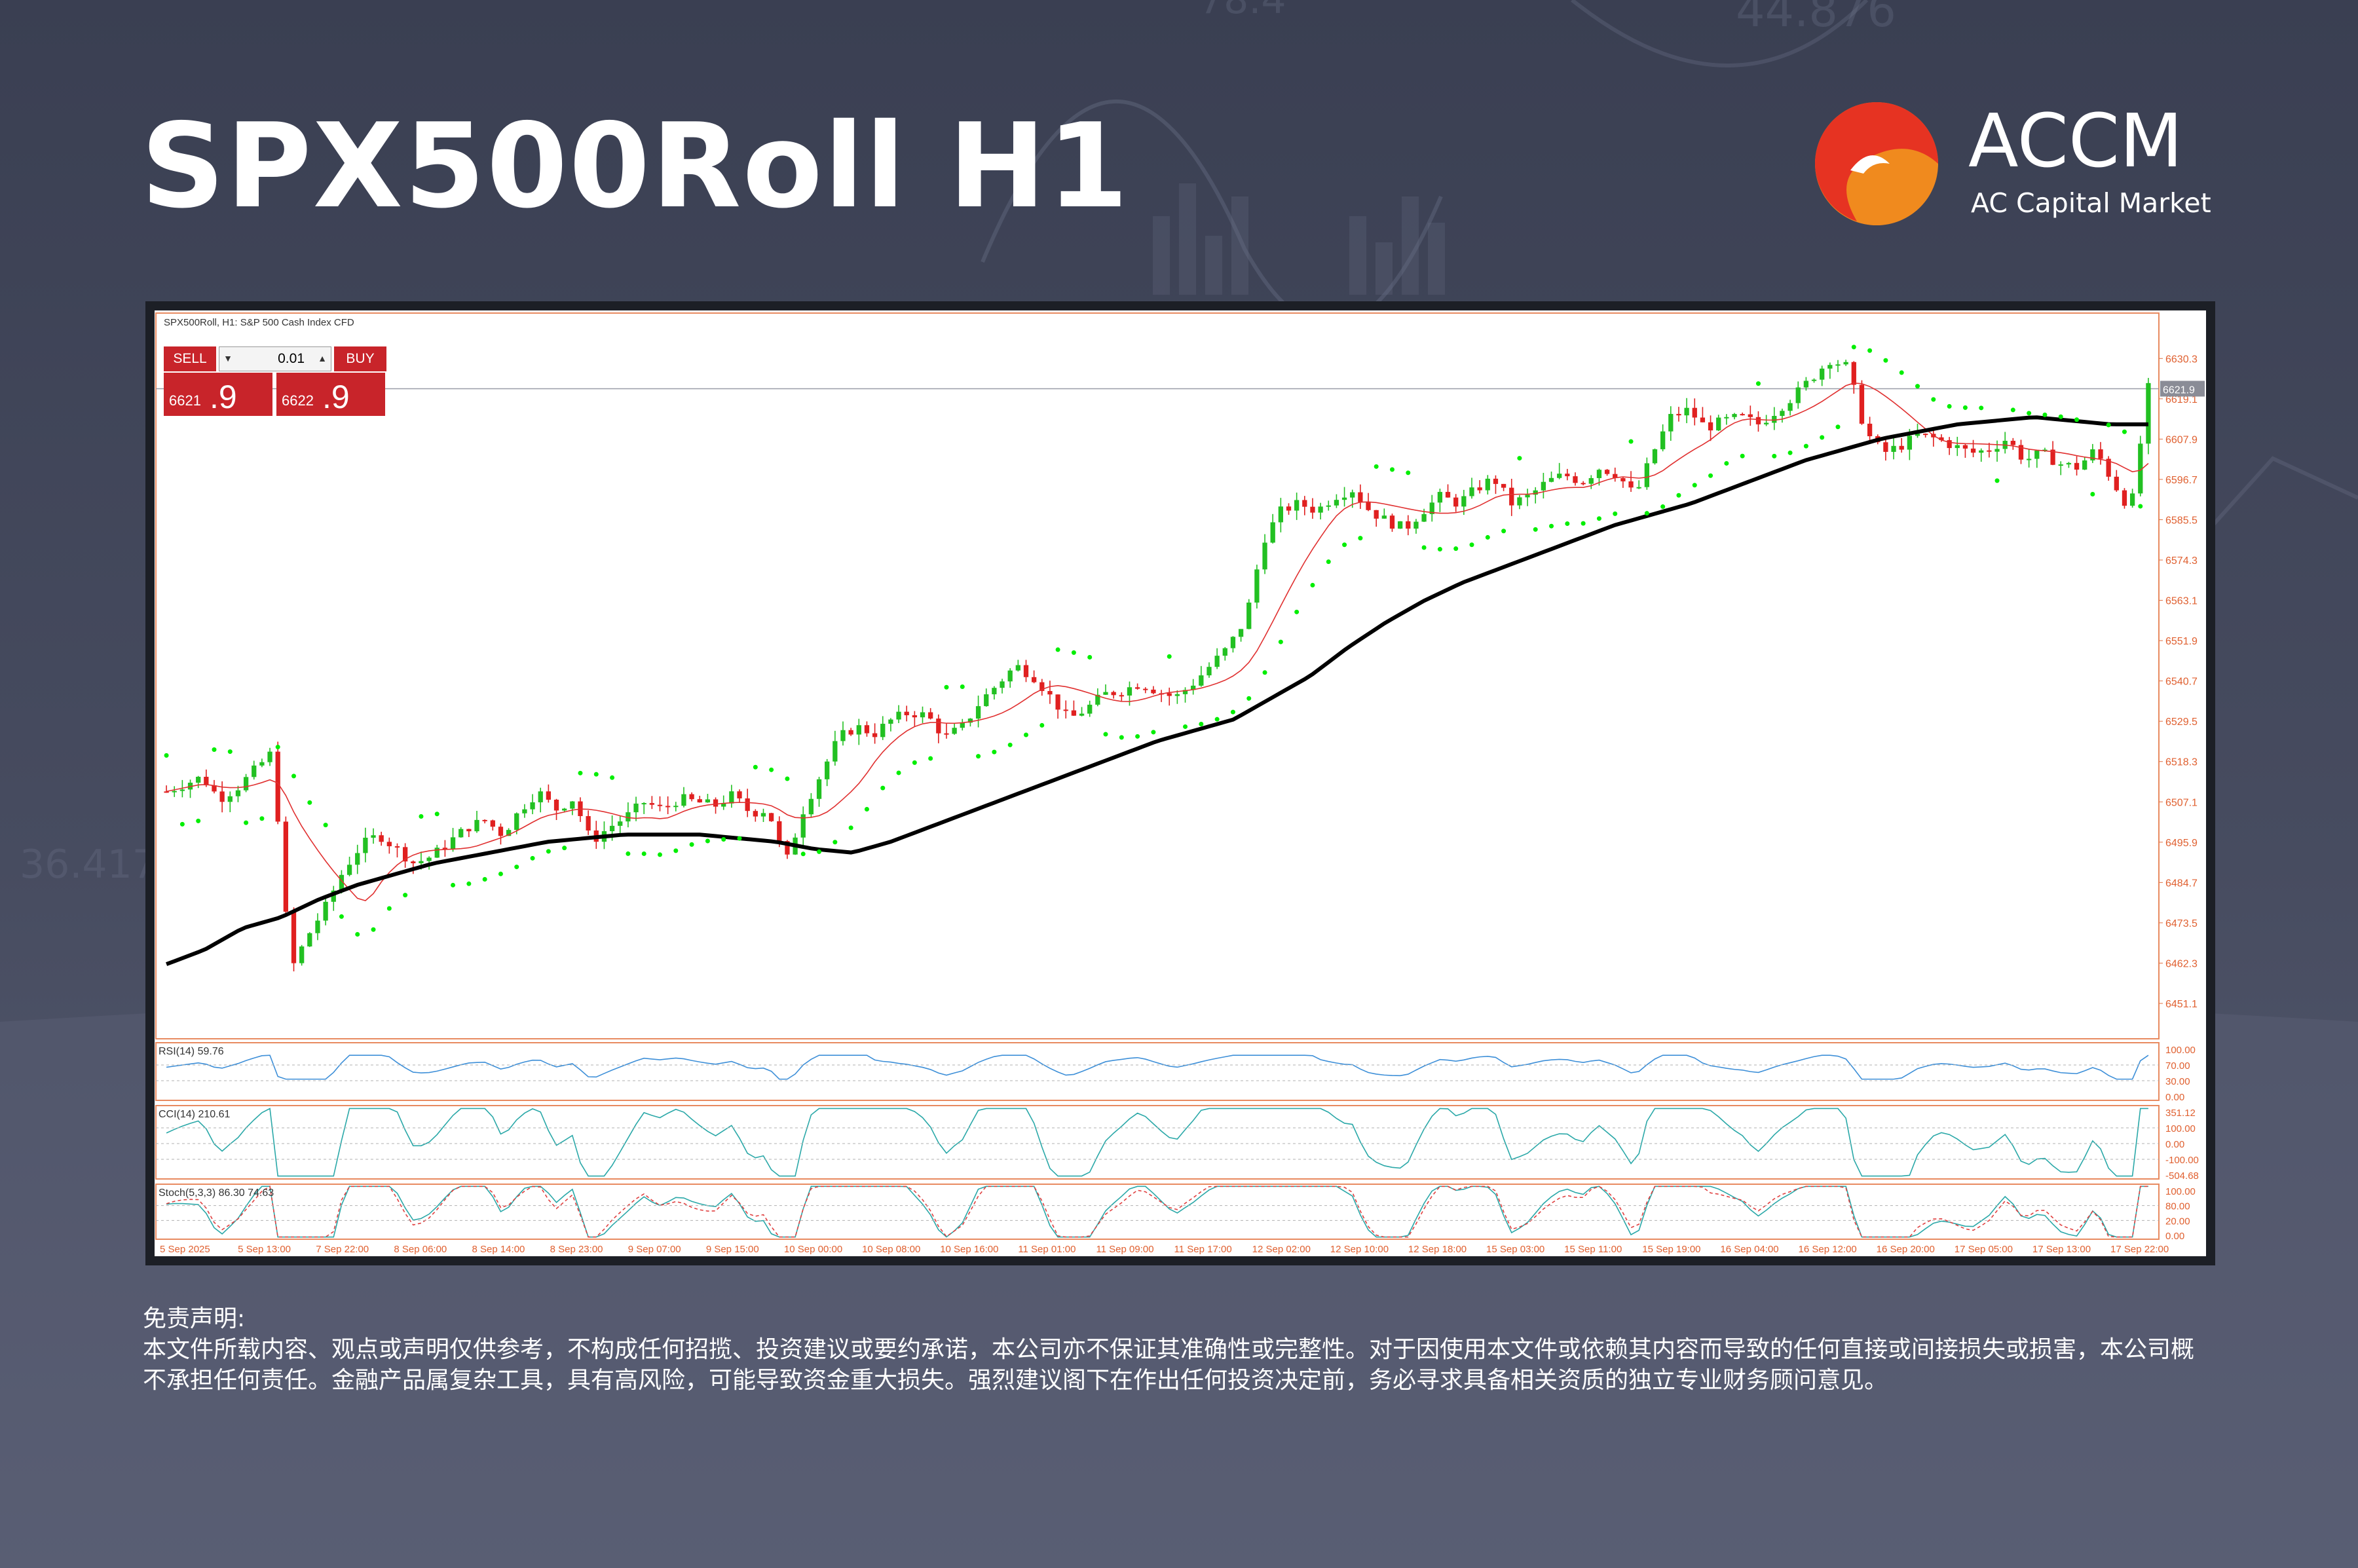 The width and height of the screenshot is (2358, 1568). What do you see at coordinates (2179, 390) in the screenshot?
I see `current-price-label: 6621.9` at bounding box center [2179, 390].